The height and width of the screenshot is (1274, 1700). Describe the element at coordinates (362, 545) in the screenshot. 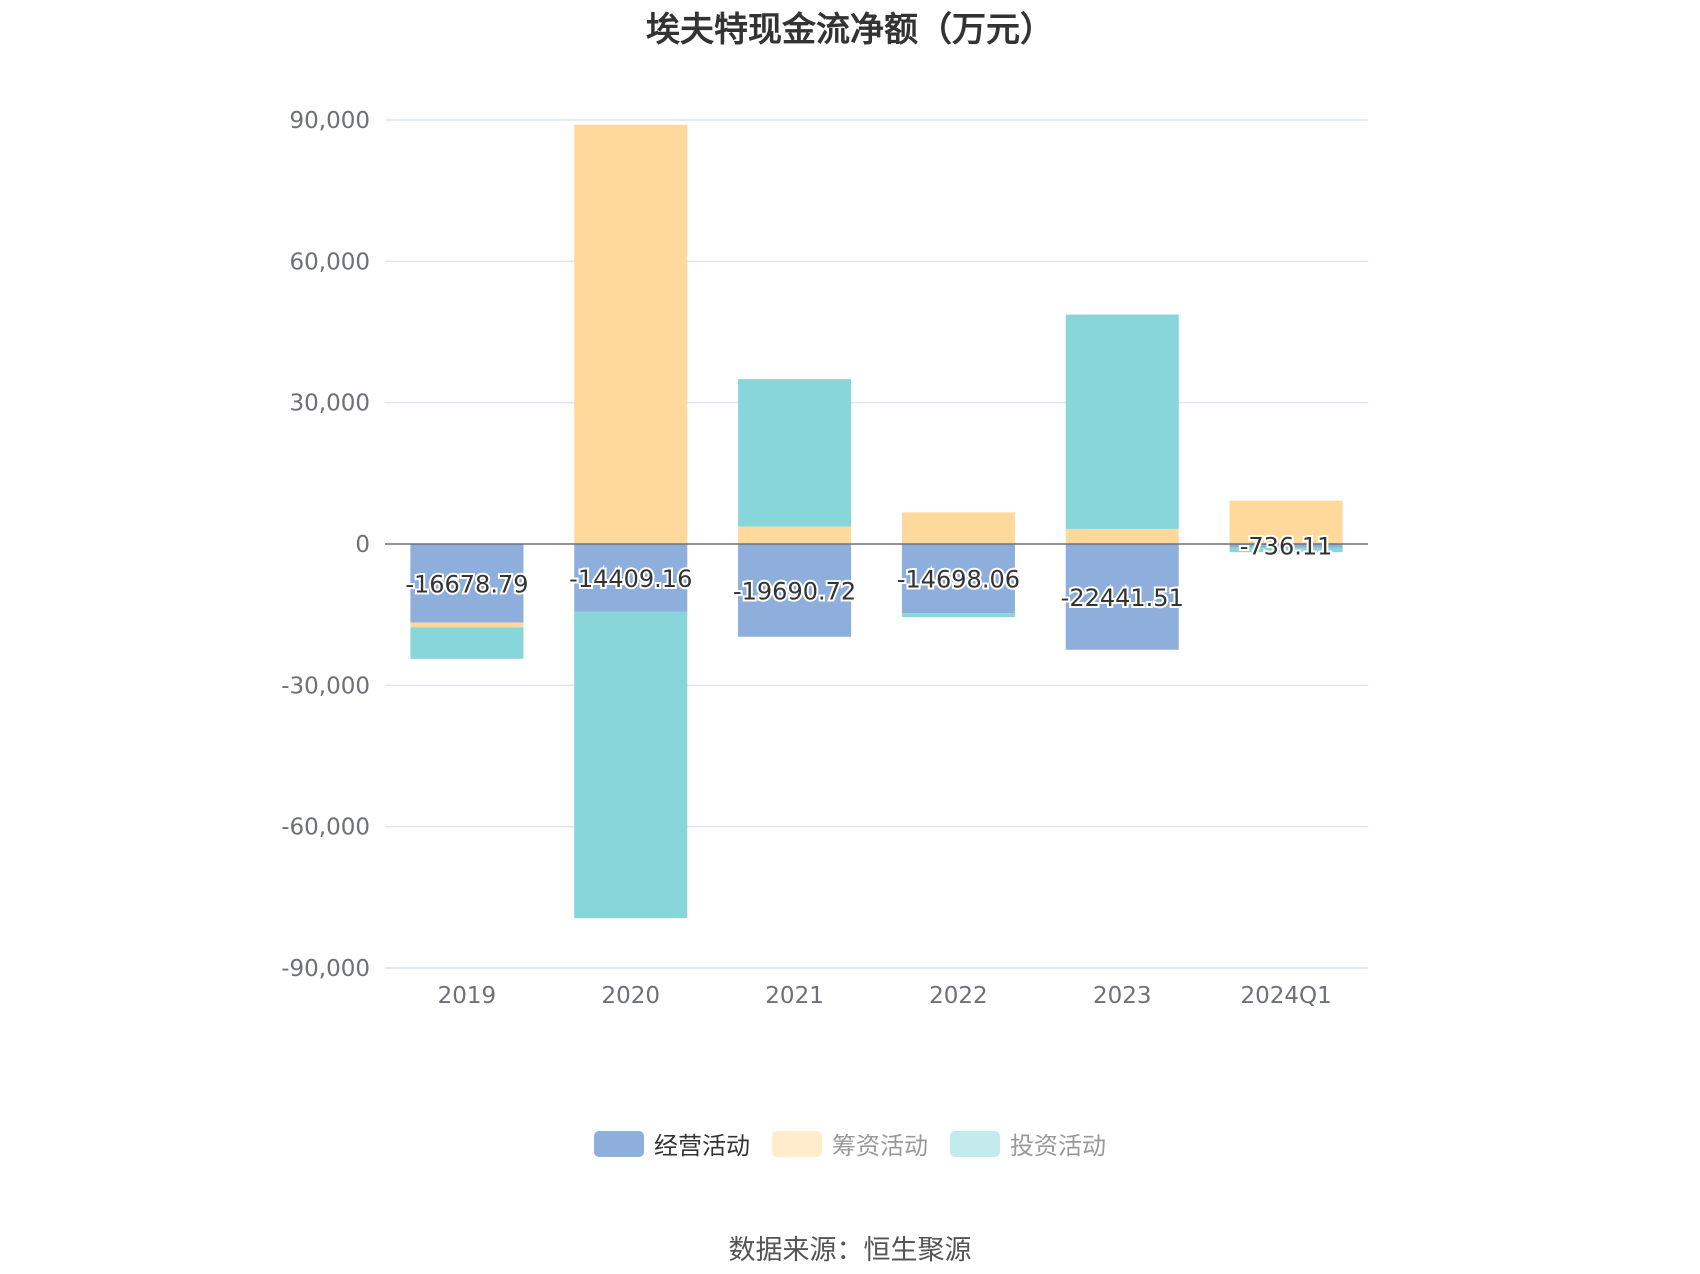

I see `y-tick-label: 0` at that location.